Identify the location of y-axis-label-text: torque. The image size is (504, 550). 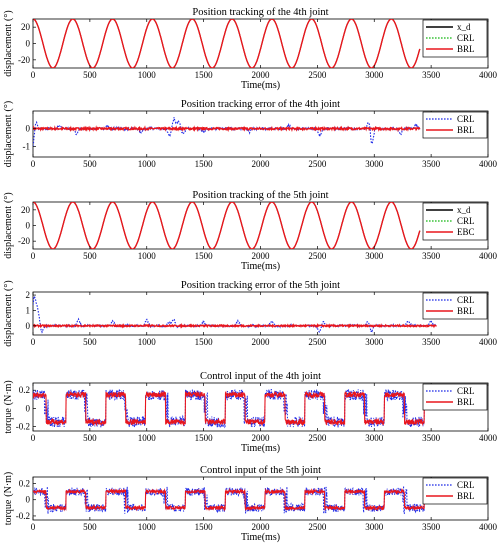
(8, 512).